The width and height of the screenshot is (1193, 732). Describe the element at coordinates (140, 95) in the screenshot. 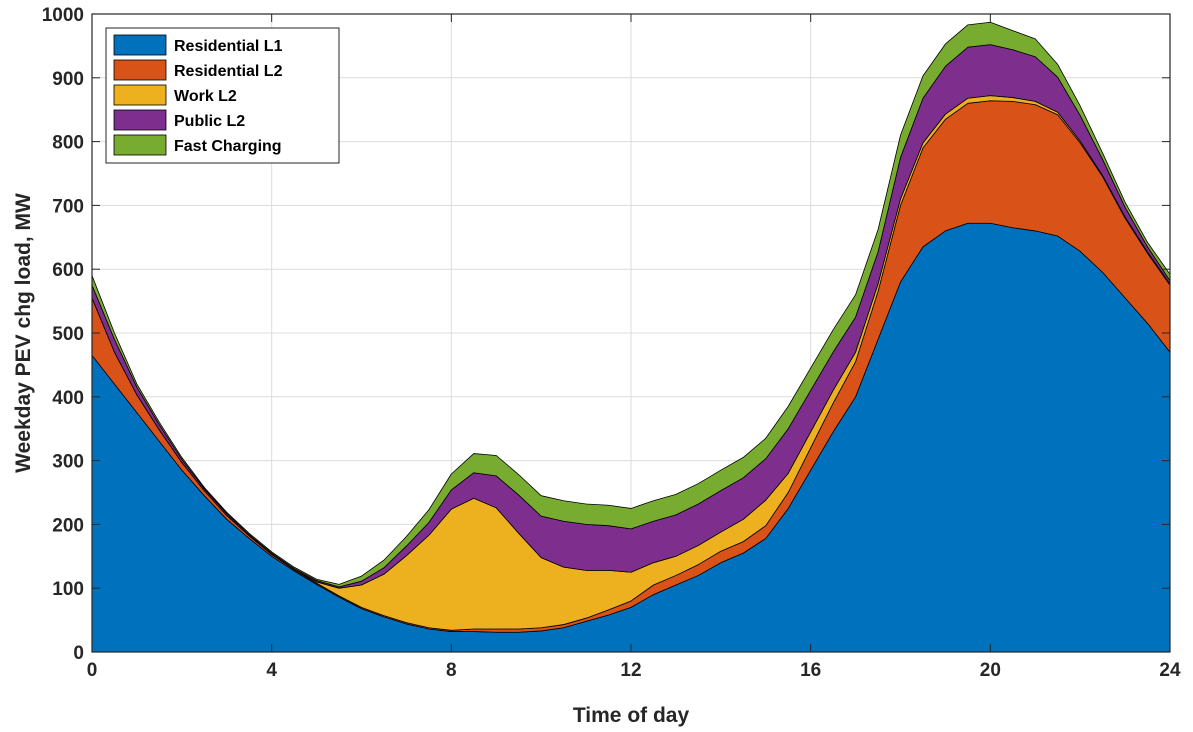

I see `legend-swatch-work-l2` at that location.